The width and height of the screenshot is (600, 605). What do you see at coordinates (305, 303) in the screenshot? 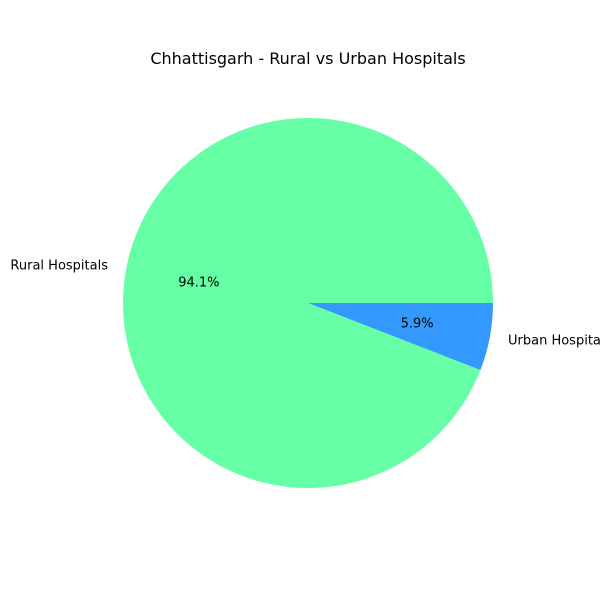
I see `pie-labels: Rural Hospitals 94.1% Urban Hospitals 5.9%` at bounding box center [305, 303].